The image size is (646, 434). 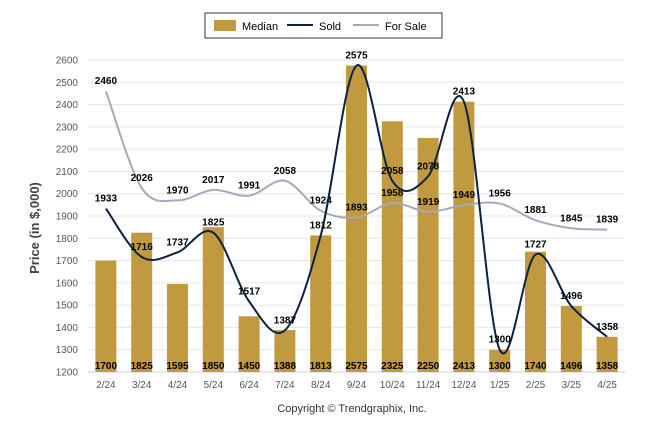 I want to click on for-sale-point-label: 1893, so click(x=356, y=208).